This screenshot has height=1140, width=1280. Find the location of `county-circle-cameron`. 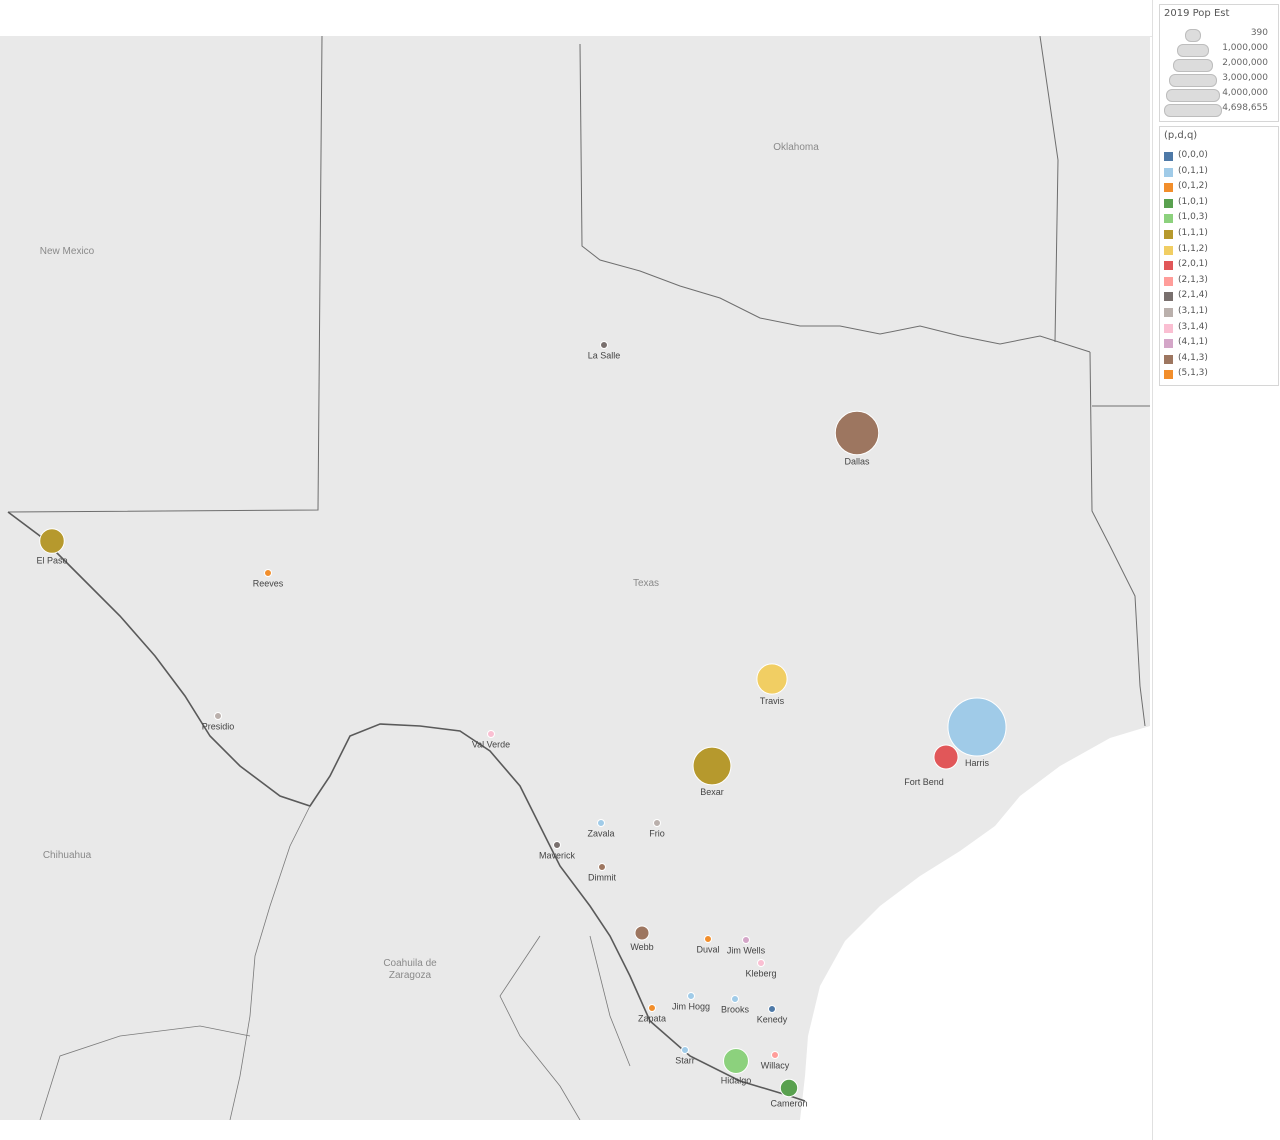

county-circle-cameron is located at coordinates (789, 1088).